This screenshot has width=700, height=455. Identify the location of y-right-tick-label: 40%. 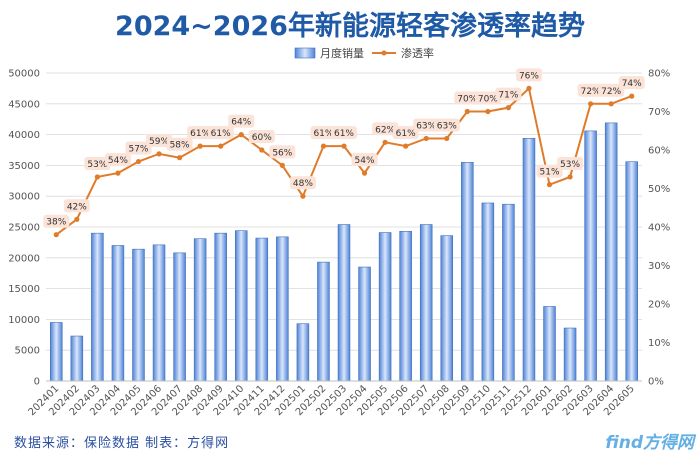
(659, 228).